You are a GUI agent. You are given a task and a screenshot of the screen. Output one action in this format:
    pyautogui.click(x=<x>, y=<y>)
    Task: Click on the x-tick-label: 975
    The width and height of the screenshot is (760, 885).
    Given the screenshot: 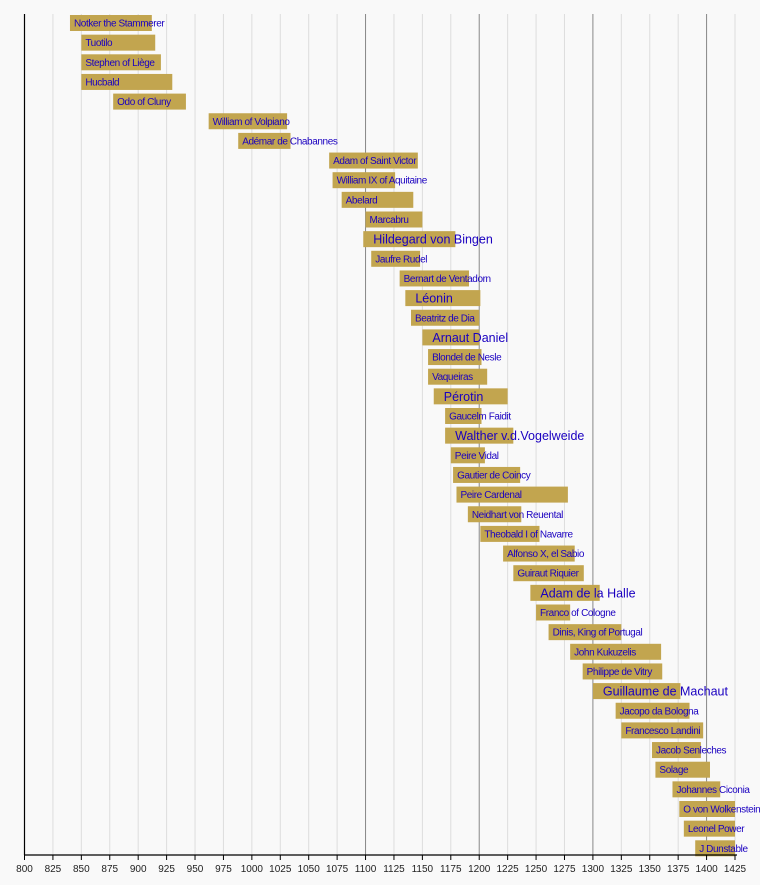 What is the action you would take?
    pyautogui.click(x=223, y=869)
    